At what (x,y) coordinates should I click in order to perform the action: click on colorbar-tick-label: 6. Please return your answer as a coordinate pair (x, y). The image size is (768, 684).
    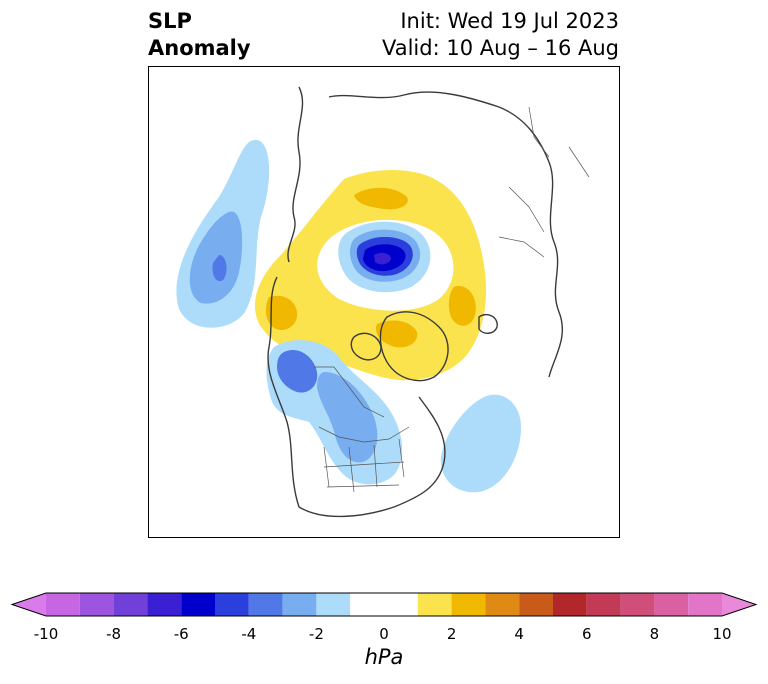
    Looking at the image, I should click on (587, 634).